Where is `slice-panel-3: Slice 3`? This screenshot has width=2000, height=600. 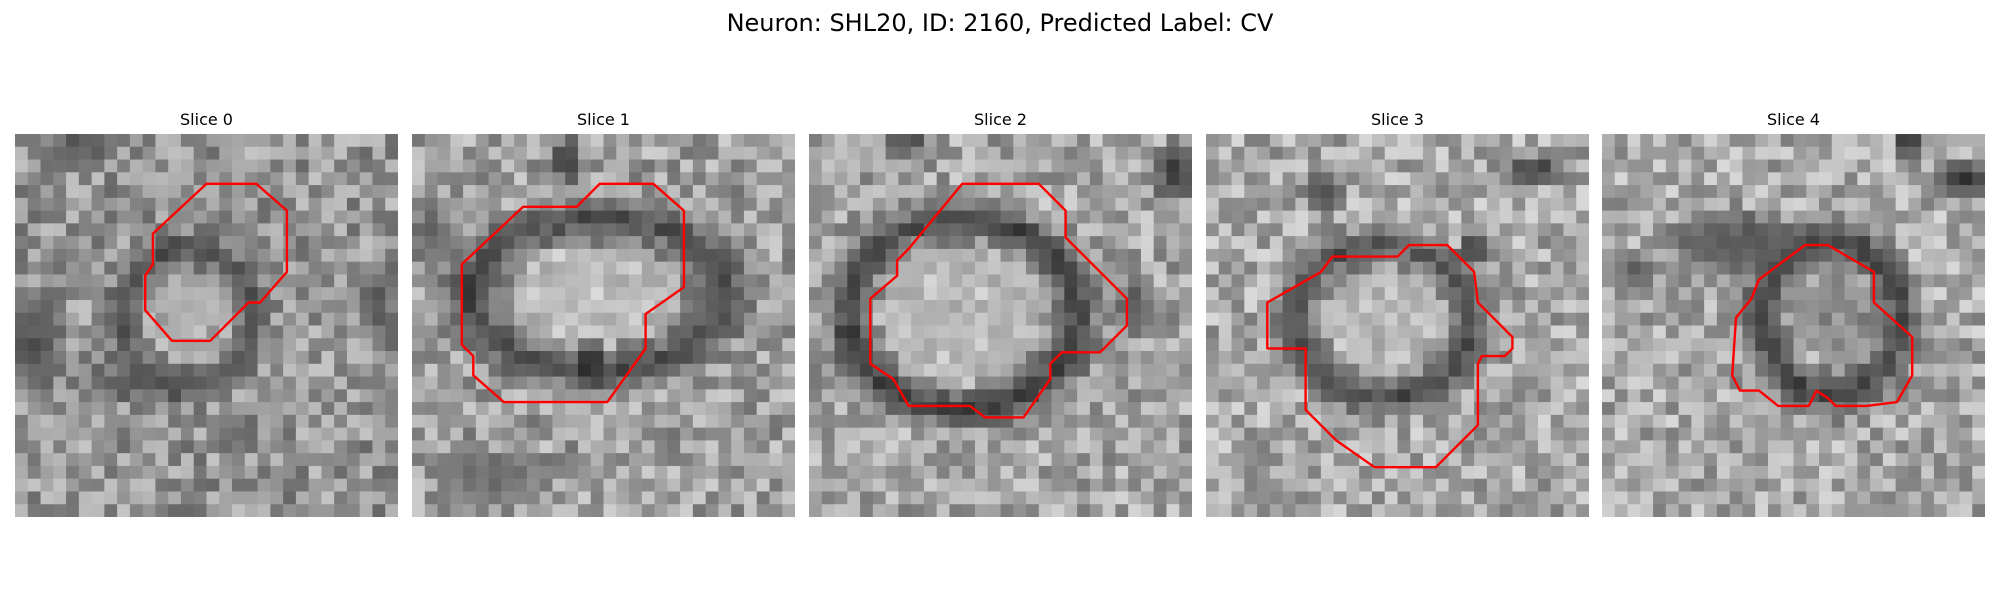
slice-panel-3: Slice 3 is located at coordinates (1397, 311).